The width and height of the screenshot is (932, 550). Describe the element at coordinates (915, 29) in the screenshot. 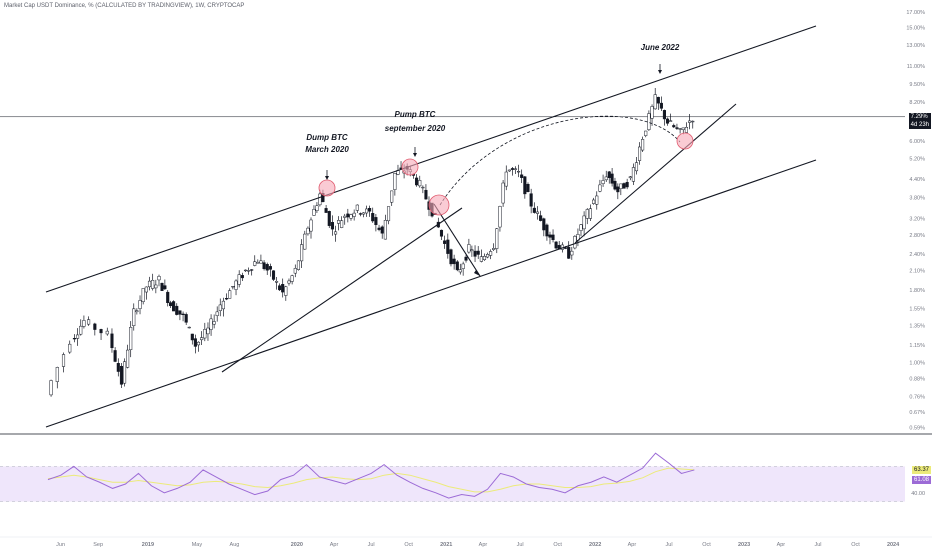

I see `price-axis-label: 15.00%` at that location.